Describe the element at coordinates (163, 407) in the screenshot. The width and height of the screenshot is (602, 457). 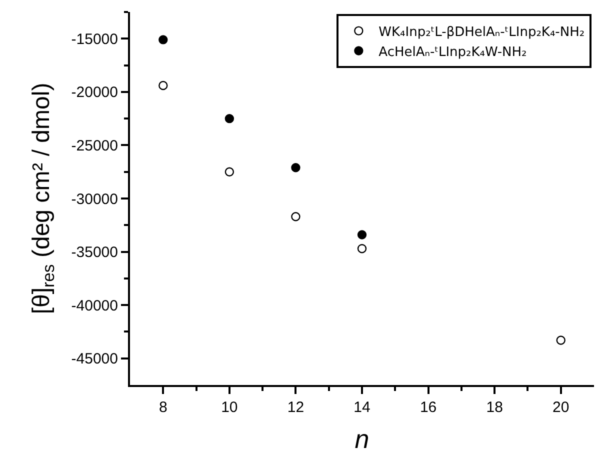
I see `x-tick-label: 8` at that location.